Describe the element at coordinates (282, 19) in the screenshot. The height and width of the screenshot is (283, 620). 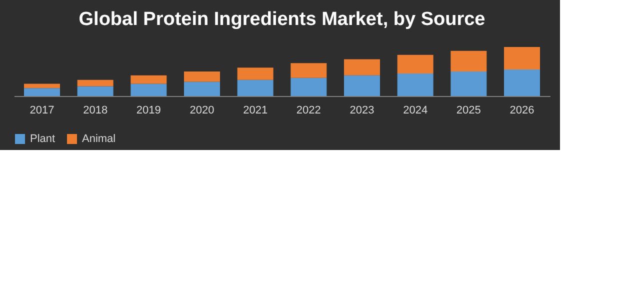
I see `chart-title: Global Protein Ingredients Market, by Source` at that location.